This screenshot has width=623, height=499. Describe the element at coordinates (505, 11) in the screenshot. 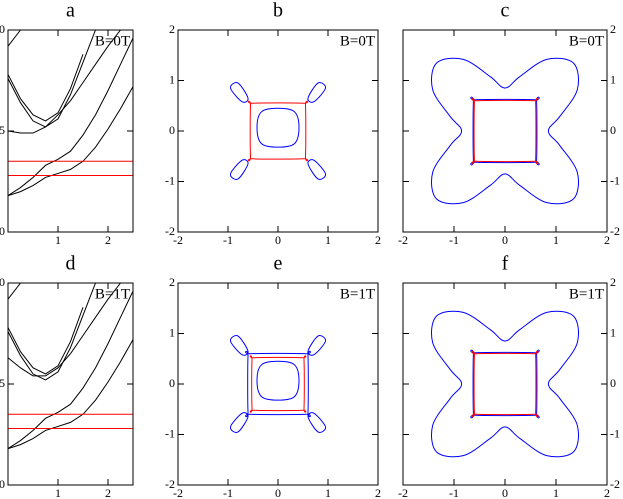

I see `panel-title: c` at that location.